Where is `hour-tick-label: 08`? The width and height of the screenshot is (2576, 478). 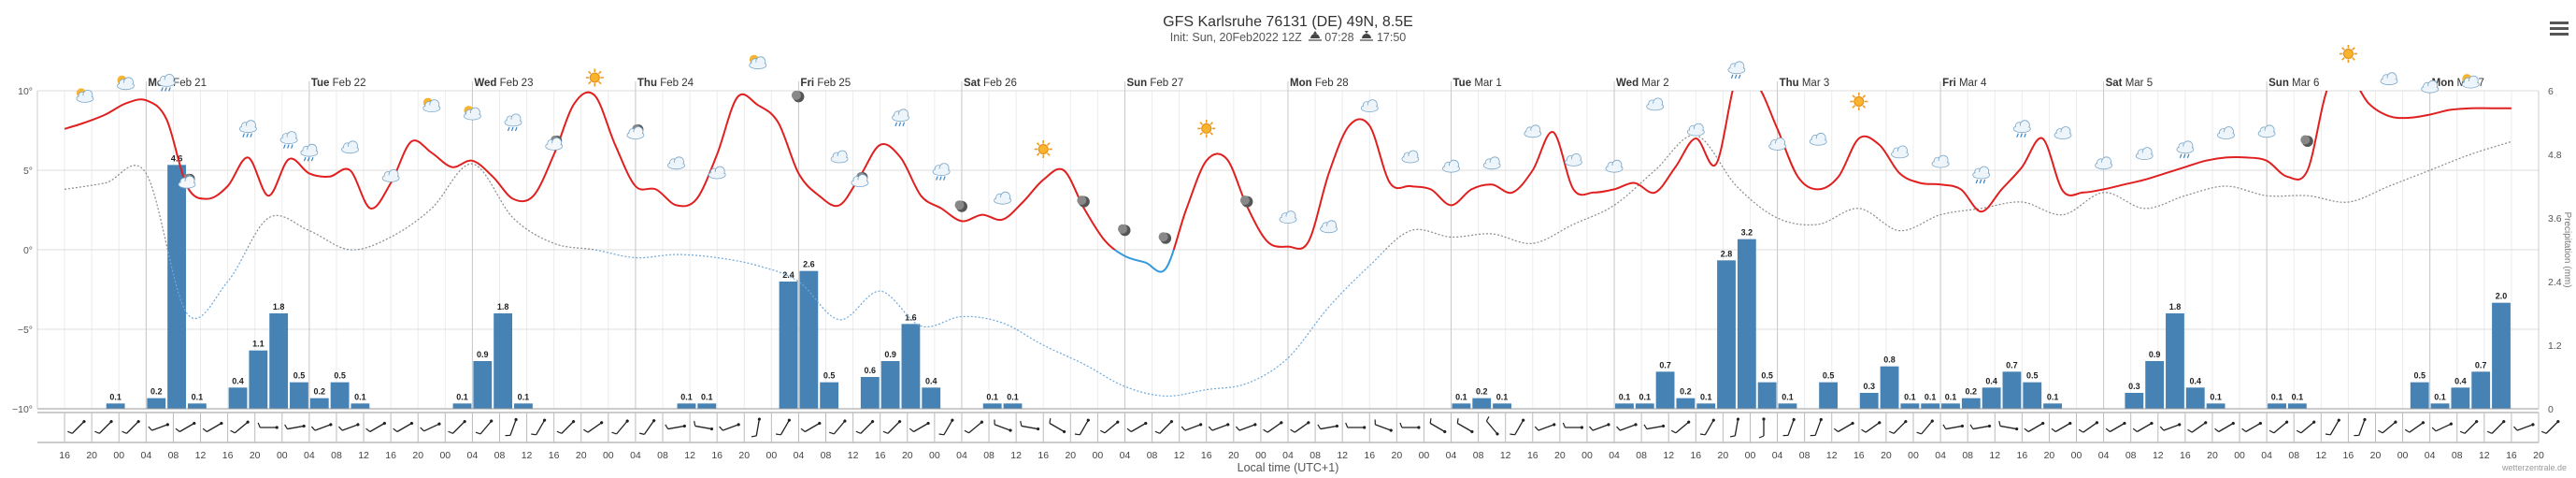
hour-tick-label: 08 is located at coordinates (1152, 455).